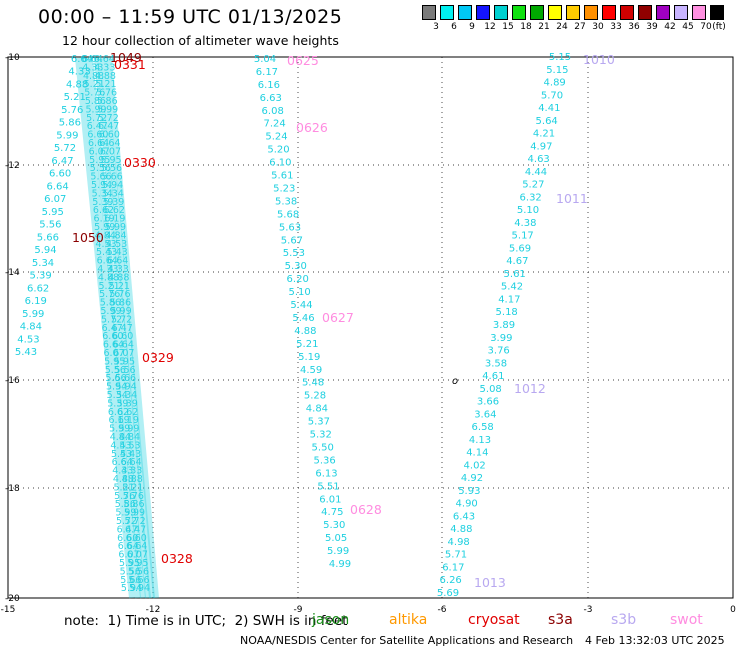  What do you see at coordinates (303, 318) in the screenshot?
I see `track-value: 5.46` at bounding box center [303, 318].